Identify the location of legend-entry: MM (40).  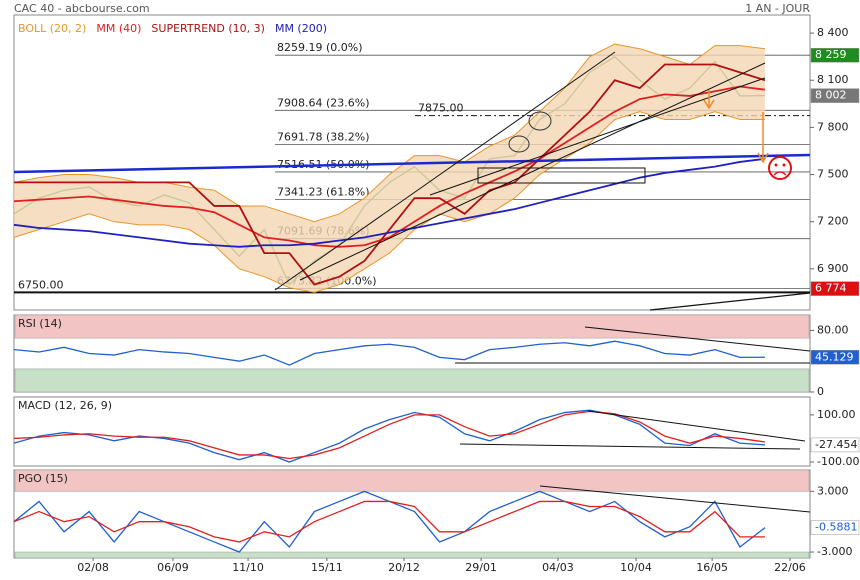
(118, 28).